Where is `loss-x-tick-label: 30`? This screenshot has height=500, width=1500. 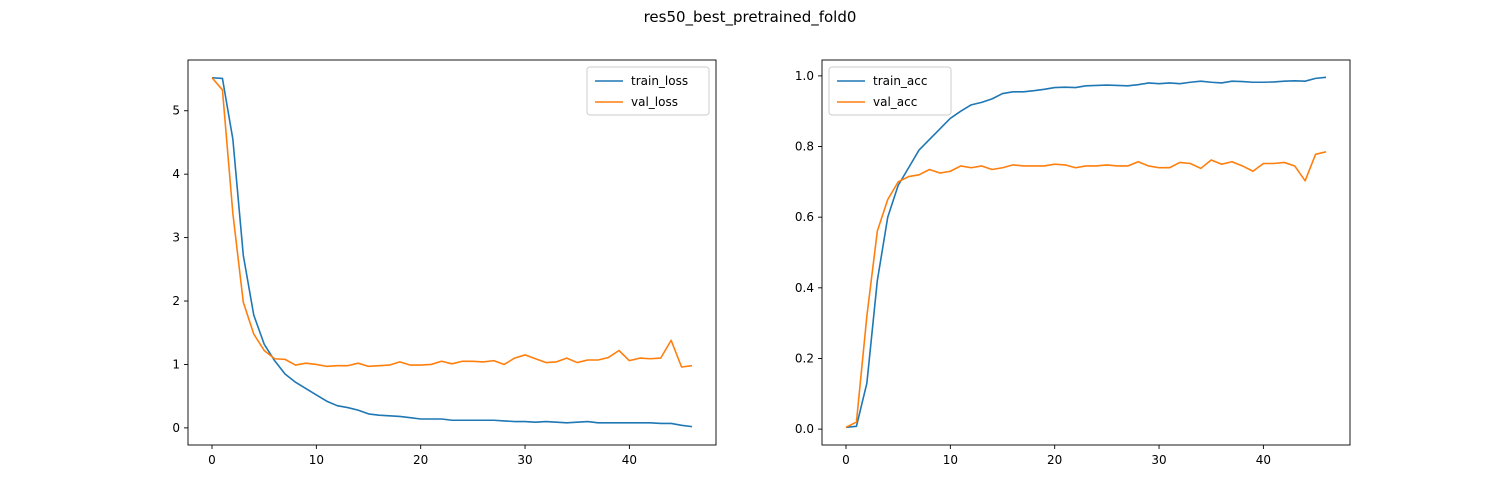 loss-x-tick-label: 30 is located at coordinates (524, 460).